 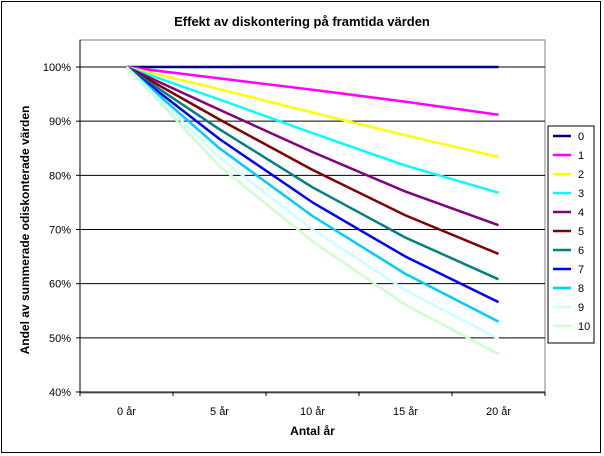 What do you see at coordinates (581, 270) in the screenshot?
I see `legend-label: 7` at bounding box center [581, 270].